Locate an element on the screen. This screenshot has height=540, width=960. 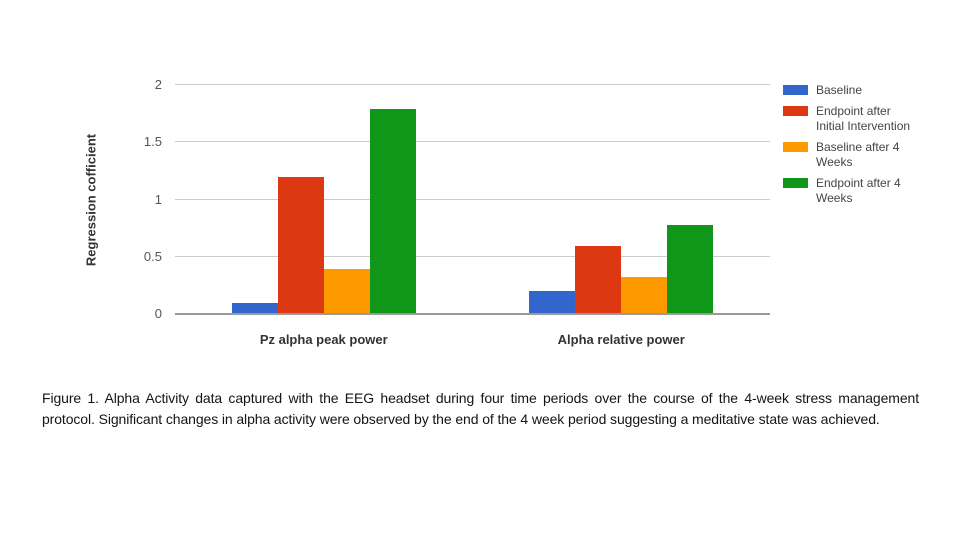
legend-item: Endpoint after Initial Intervention is located at coordinates (858, 119).